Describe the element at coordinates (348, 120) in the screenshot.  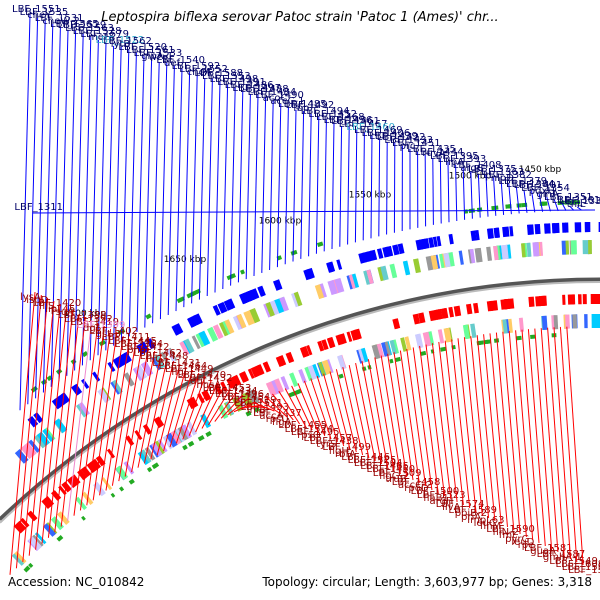
I see `forward-gene-label: LBF_1456` at that location.